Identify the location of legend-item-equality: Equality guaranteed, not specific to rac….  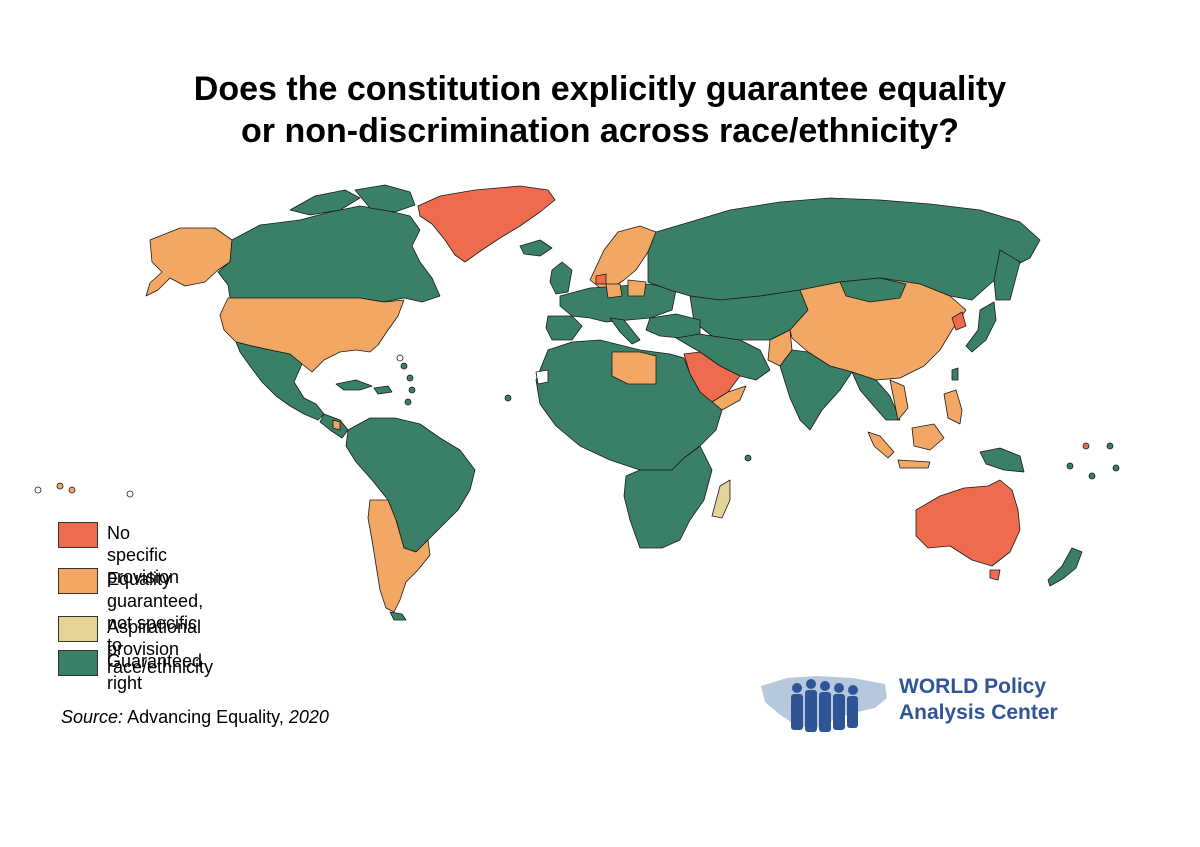
(135, 623).